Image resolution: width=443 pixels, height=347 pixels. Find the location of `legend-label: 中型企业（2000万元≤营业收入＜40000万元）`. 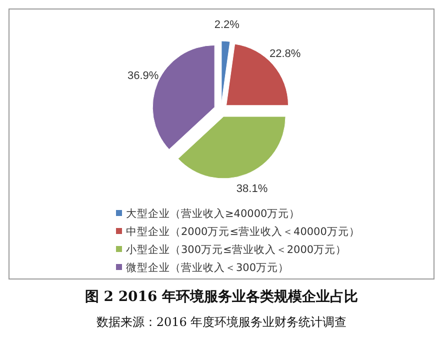

legend-label: 中型企业（2000万元≤营业收入＜40000万元） is located at coordinates (243, 231).